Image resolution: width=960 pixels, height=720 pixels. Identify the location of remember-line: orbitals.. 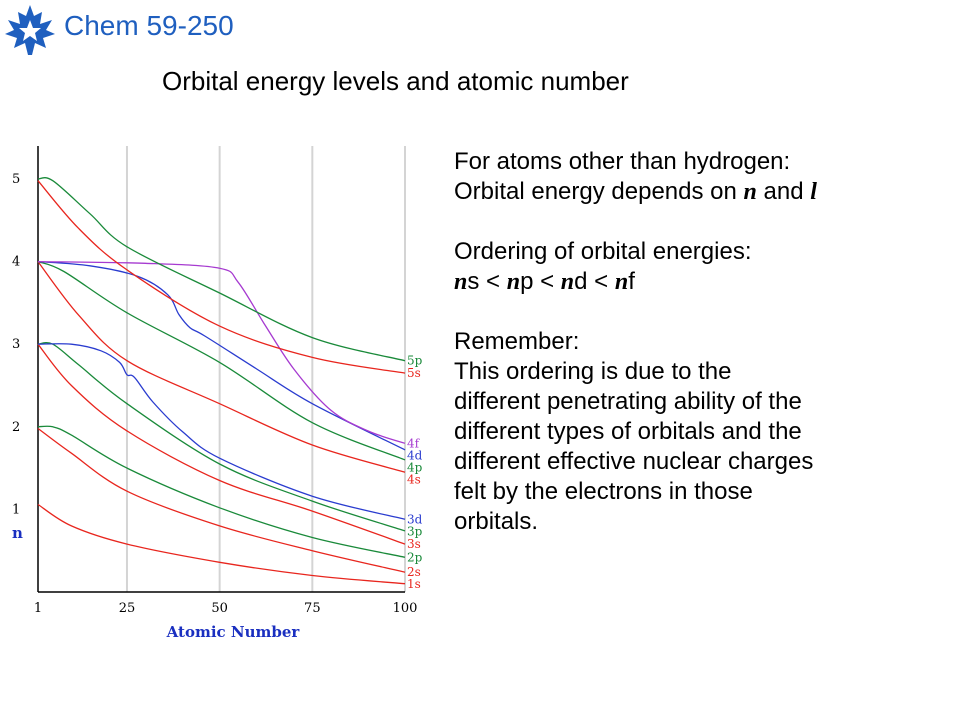
(496, 521).